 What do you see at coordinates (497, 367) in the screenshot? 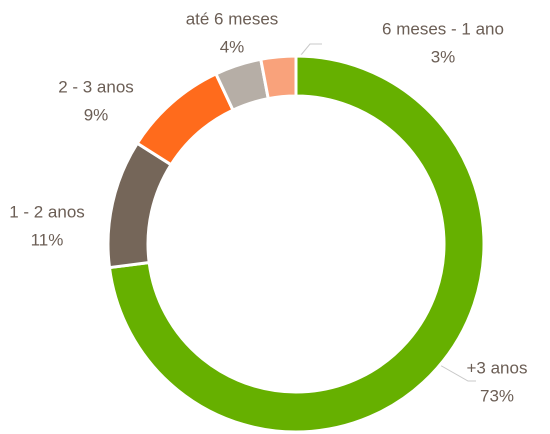
I see `category-label: +3 anos` at bounding box center [497, 367].